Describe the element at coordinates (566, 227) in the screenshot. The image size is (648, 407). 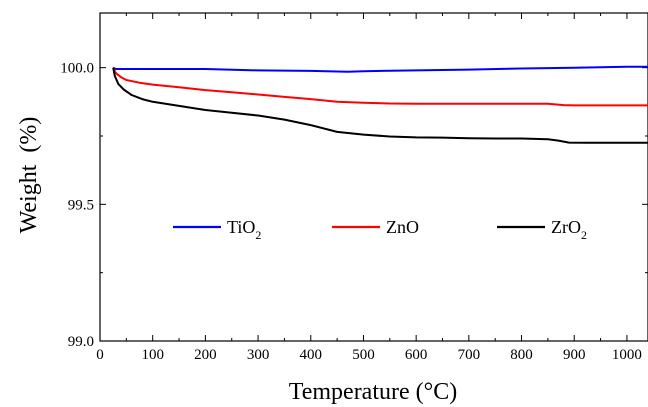
I see `legend-label-main: ZrO` at that location.